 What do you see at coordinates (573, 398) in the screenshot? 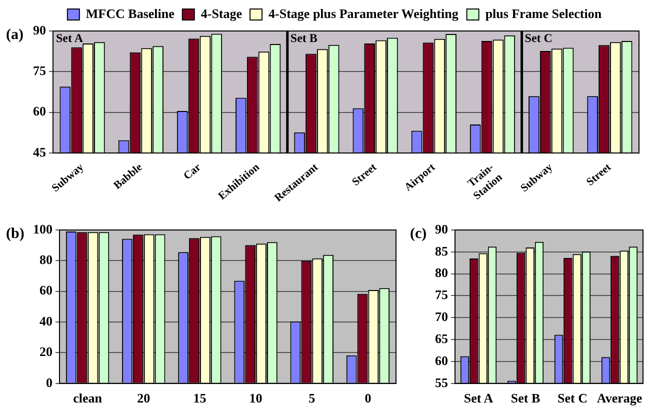
I see `x-tick-label: Set C` at bounding box center [573, 398].